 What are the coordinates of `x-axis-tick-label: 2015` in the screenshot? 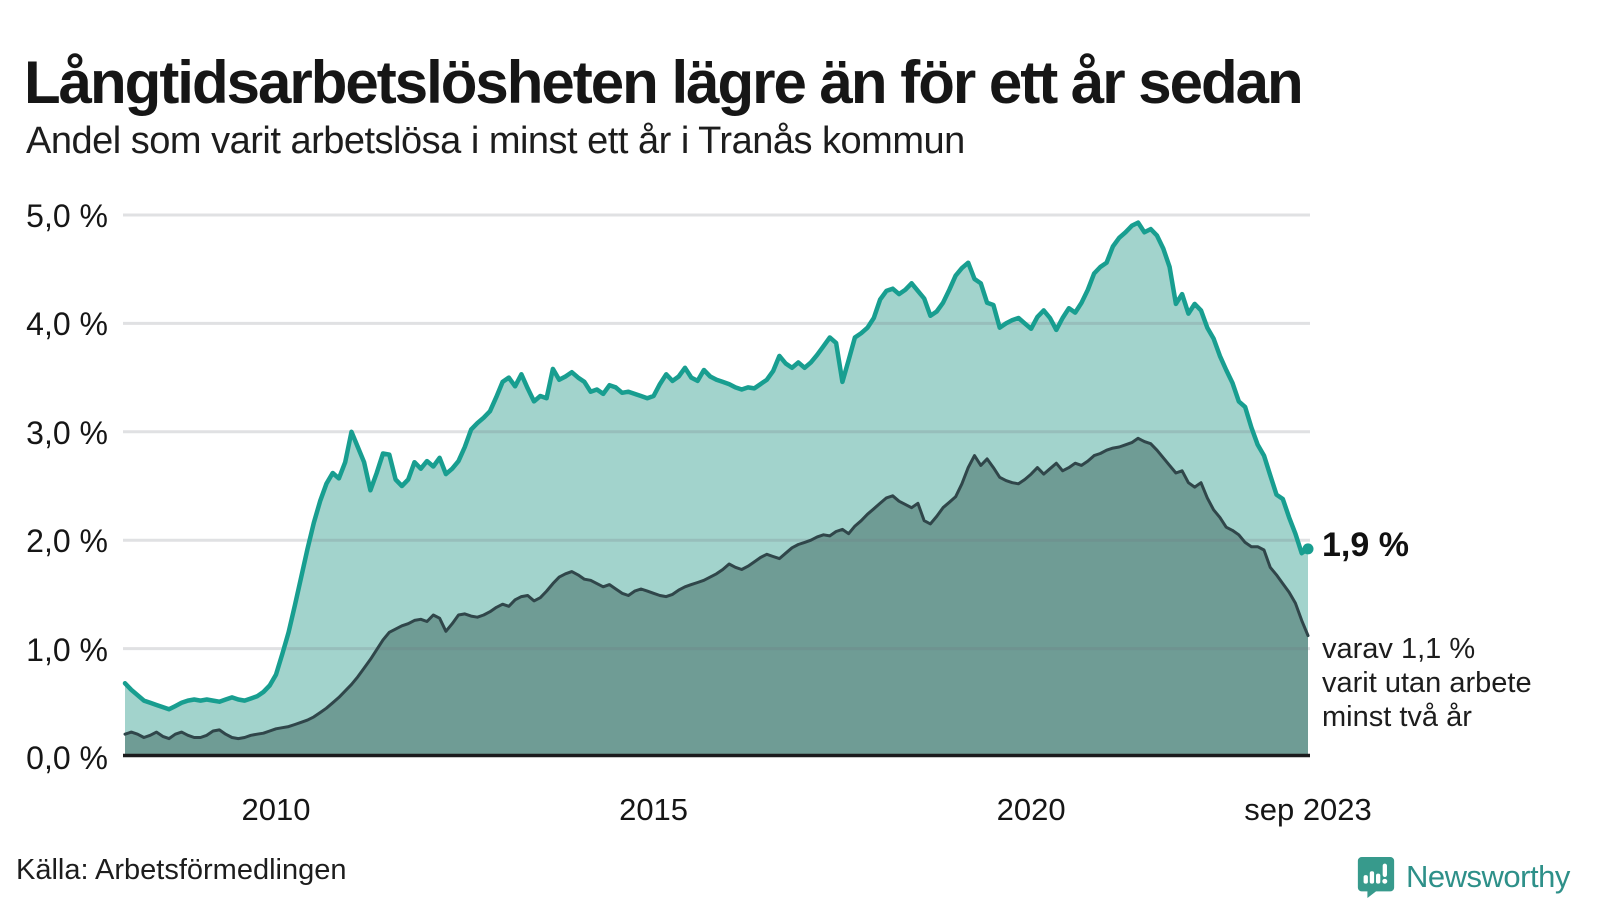 It's located at (654, 809).